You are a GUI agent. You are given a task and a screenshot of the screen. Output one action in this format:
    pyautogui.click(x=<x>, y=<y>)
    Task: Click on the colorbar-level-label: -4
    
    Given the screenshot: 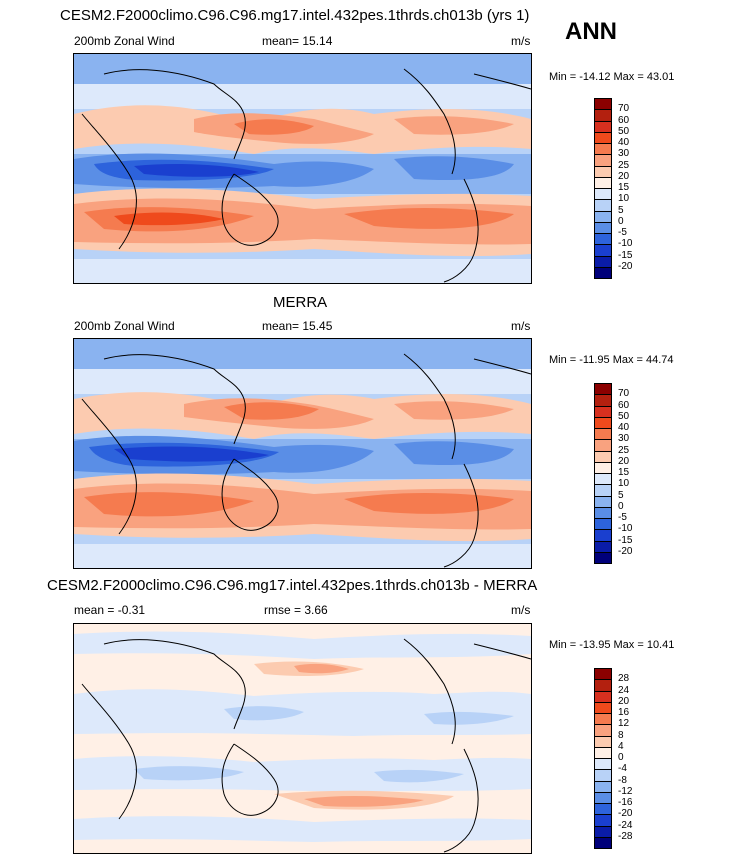 What is the action you would take?
    pyautogui.click(x=622, y=769)
    